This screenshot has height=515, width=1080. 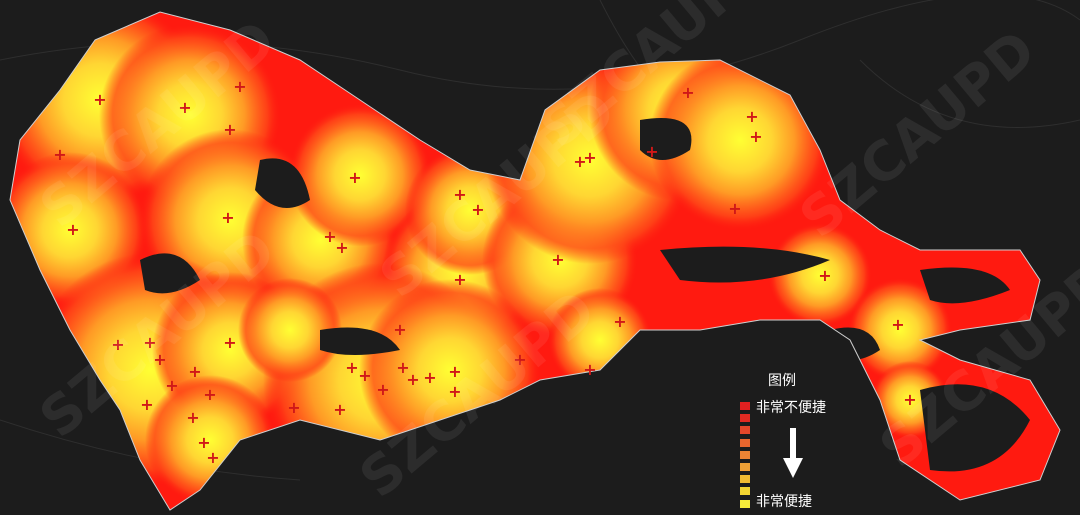 What do you see at coordinates (784, 502) in the screenshot?
I see `legend-bottom-label: 非常便捷` at bounding box center [784, 502].